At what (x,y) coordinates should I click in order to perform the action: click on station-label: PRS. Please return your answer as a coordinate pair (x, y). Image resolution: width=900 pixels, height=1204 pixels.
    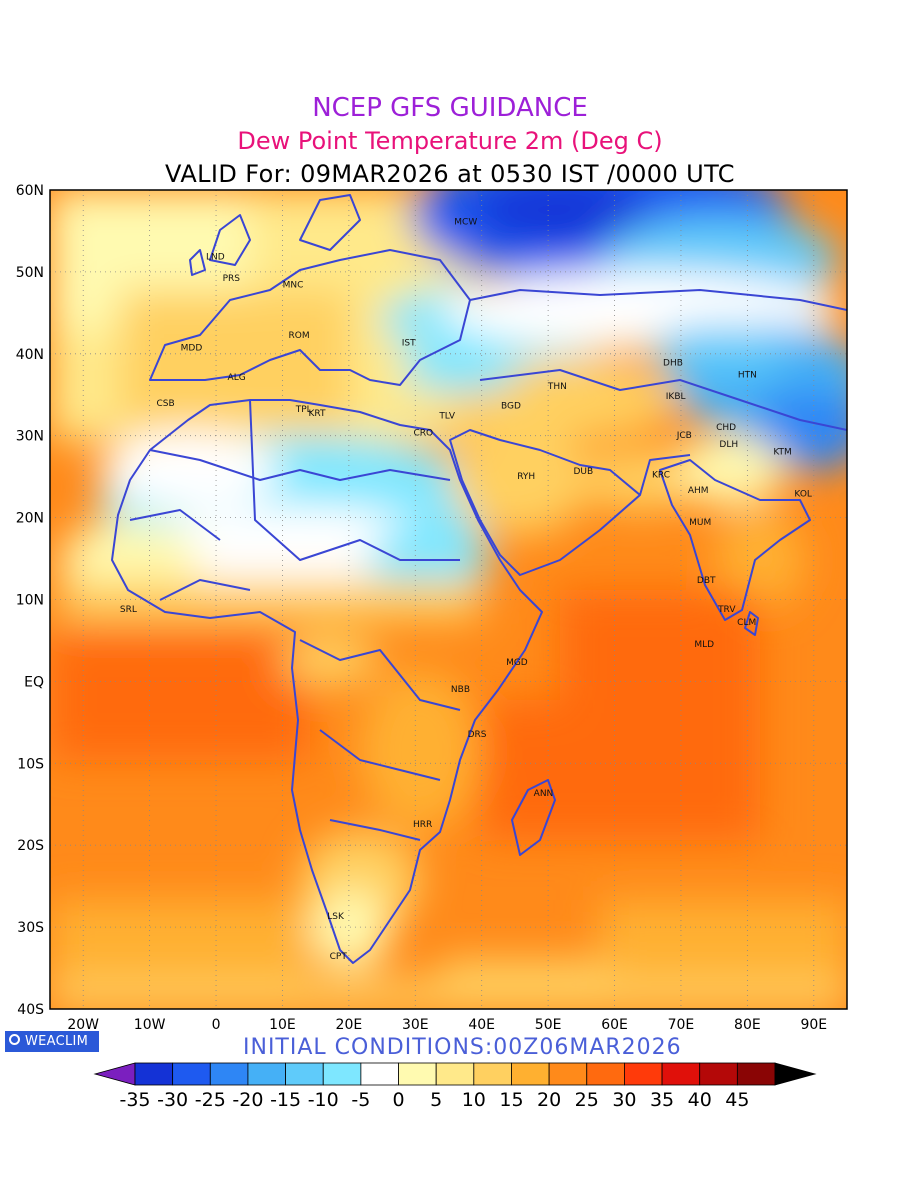
    Looking at the image, I should click on (232, 279).